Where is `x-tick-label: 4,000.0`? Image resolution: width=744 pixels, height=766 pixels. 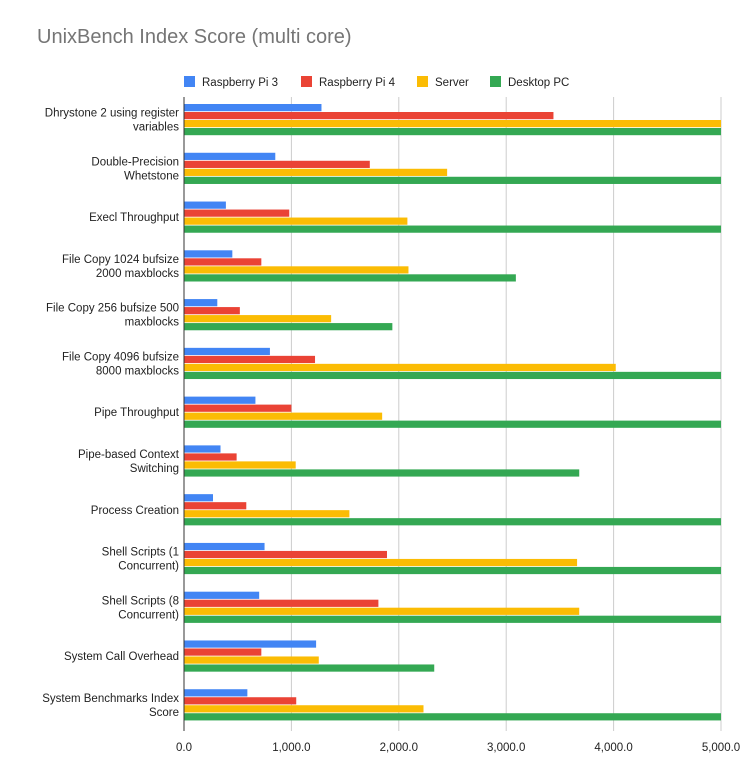 x-tick-label: 4,000.0 is located at coordinates (613, 748).